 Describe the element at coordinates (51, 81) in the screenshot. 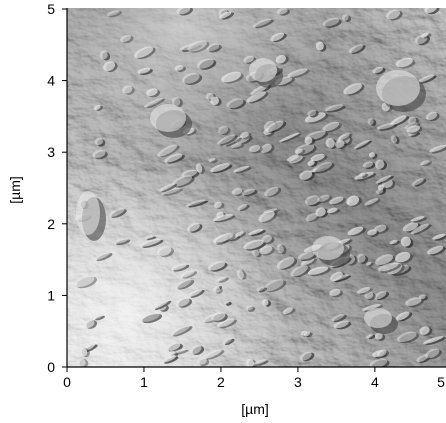

I see `y-tick-label: 4` at that location.